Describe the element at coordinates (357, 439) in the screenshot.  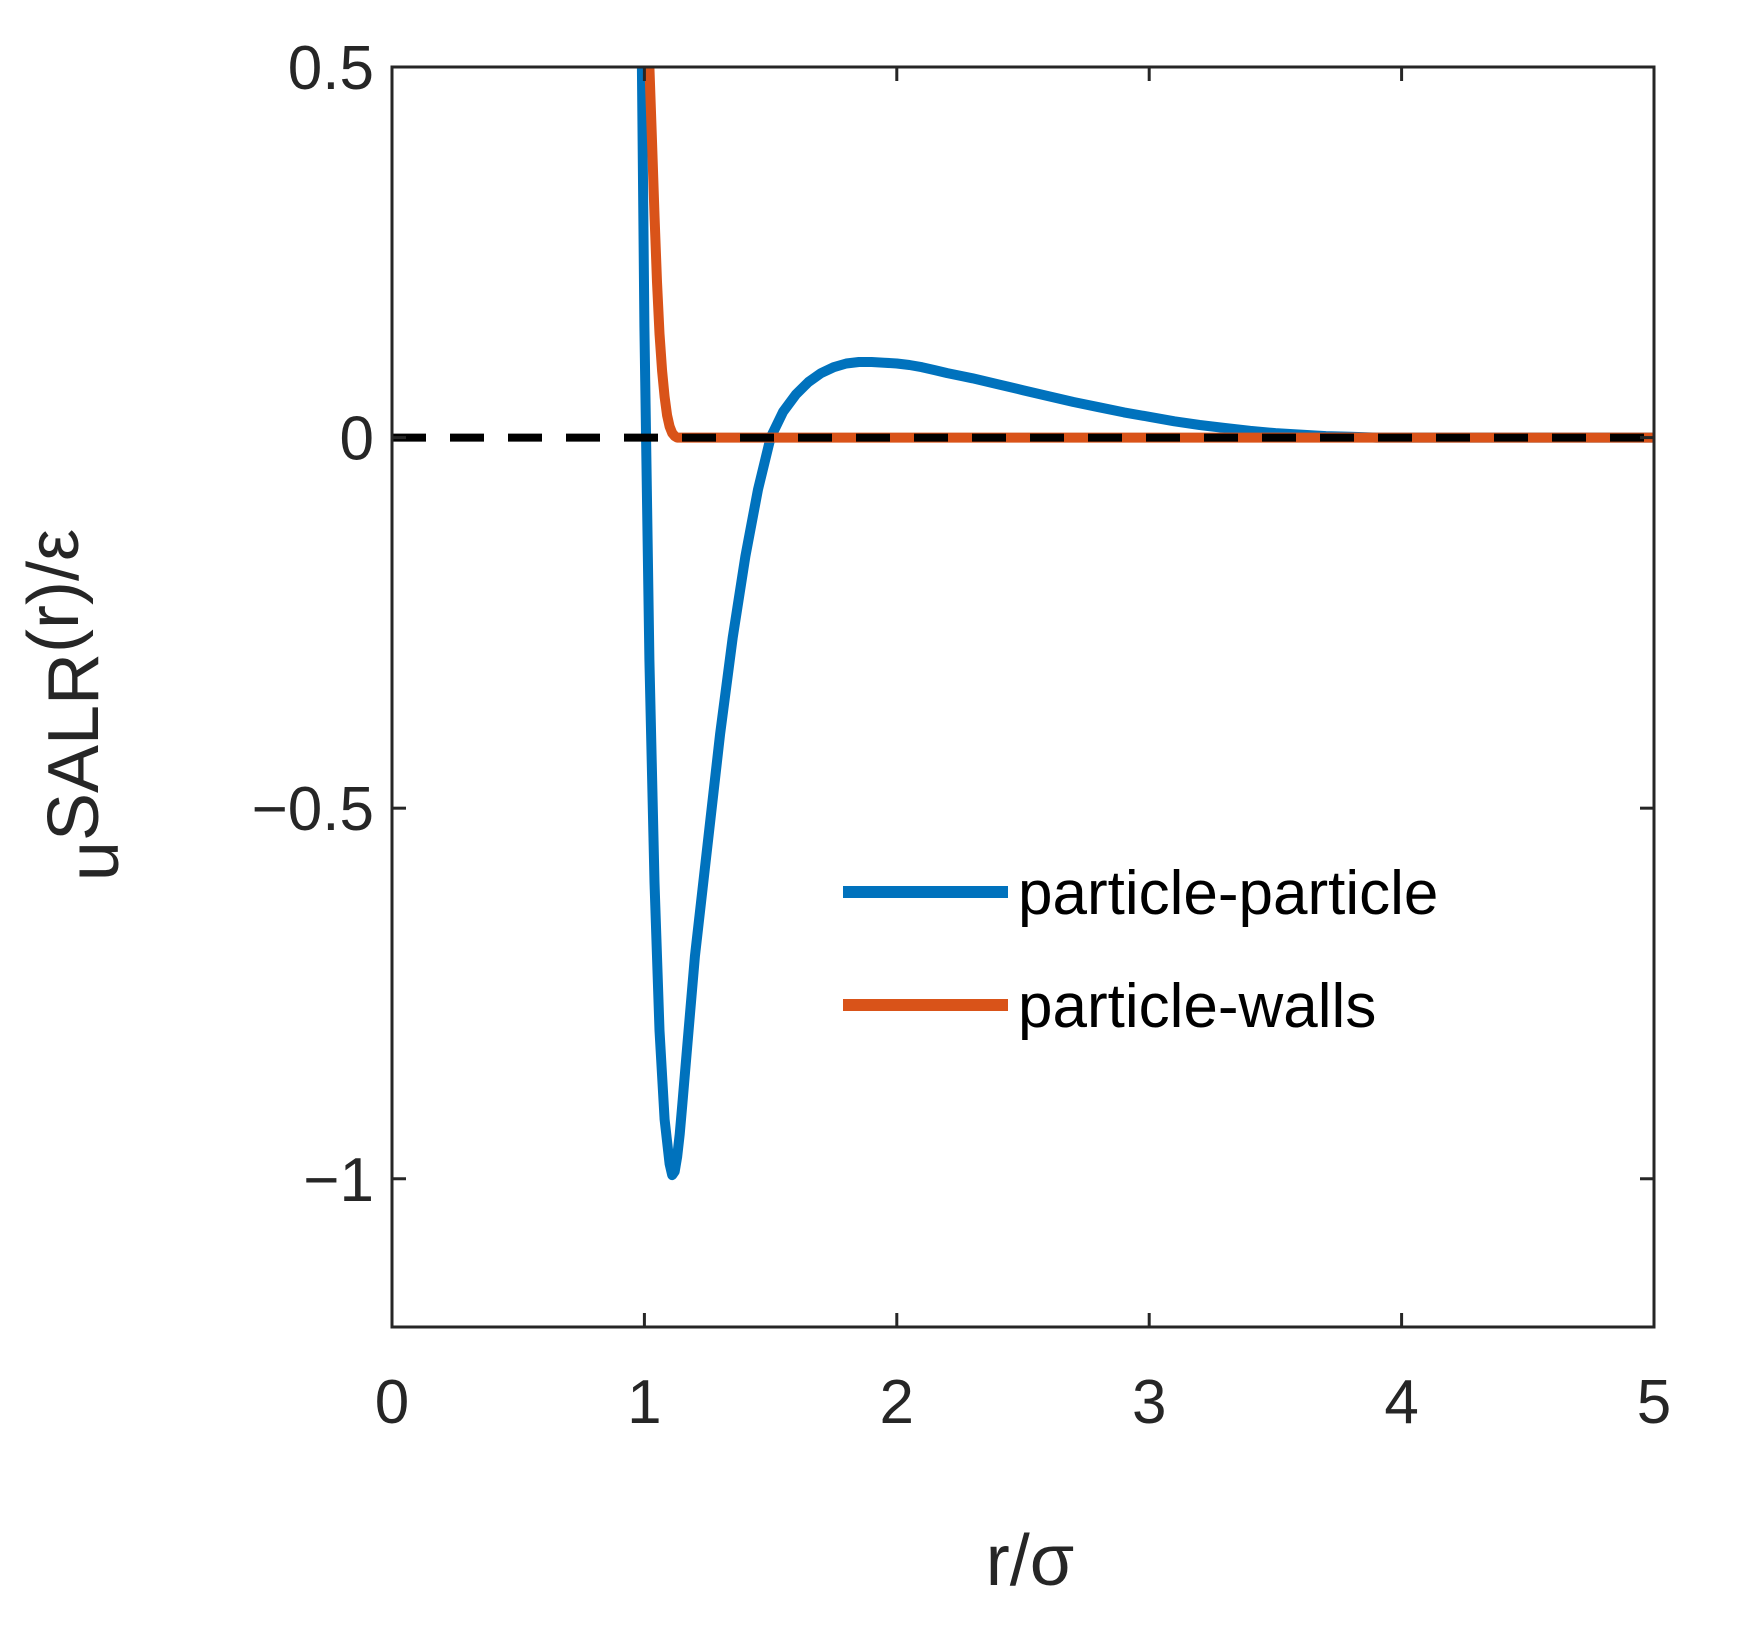
I see `y-tick-label: 0` at that location.